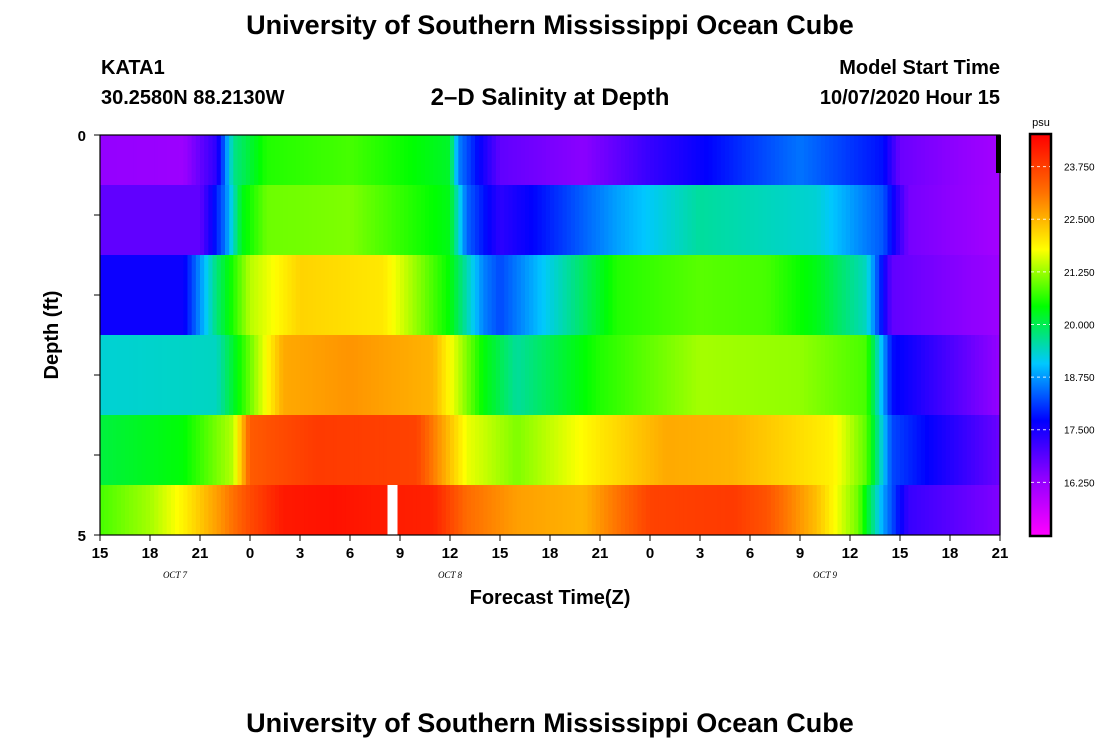  What do you see at coordinates (1000, 553) in the screenshot?
I see `x-tick-label: 21` at bounding box center [1000, 553].